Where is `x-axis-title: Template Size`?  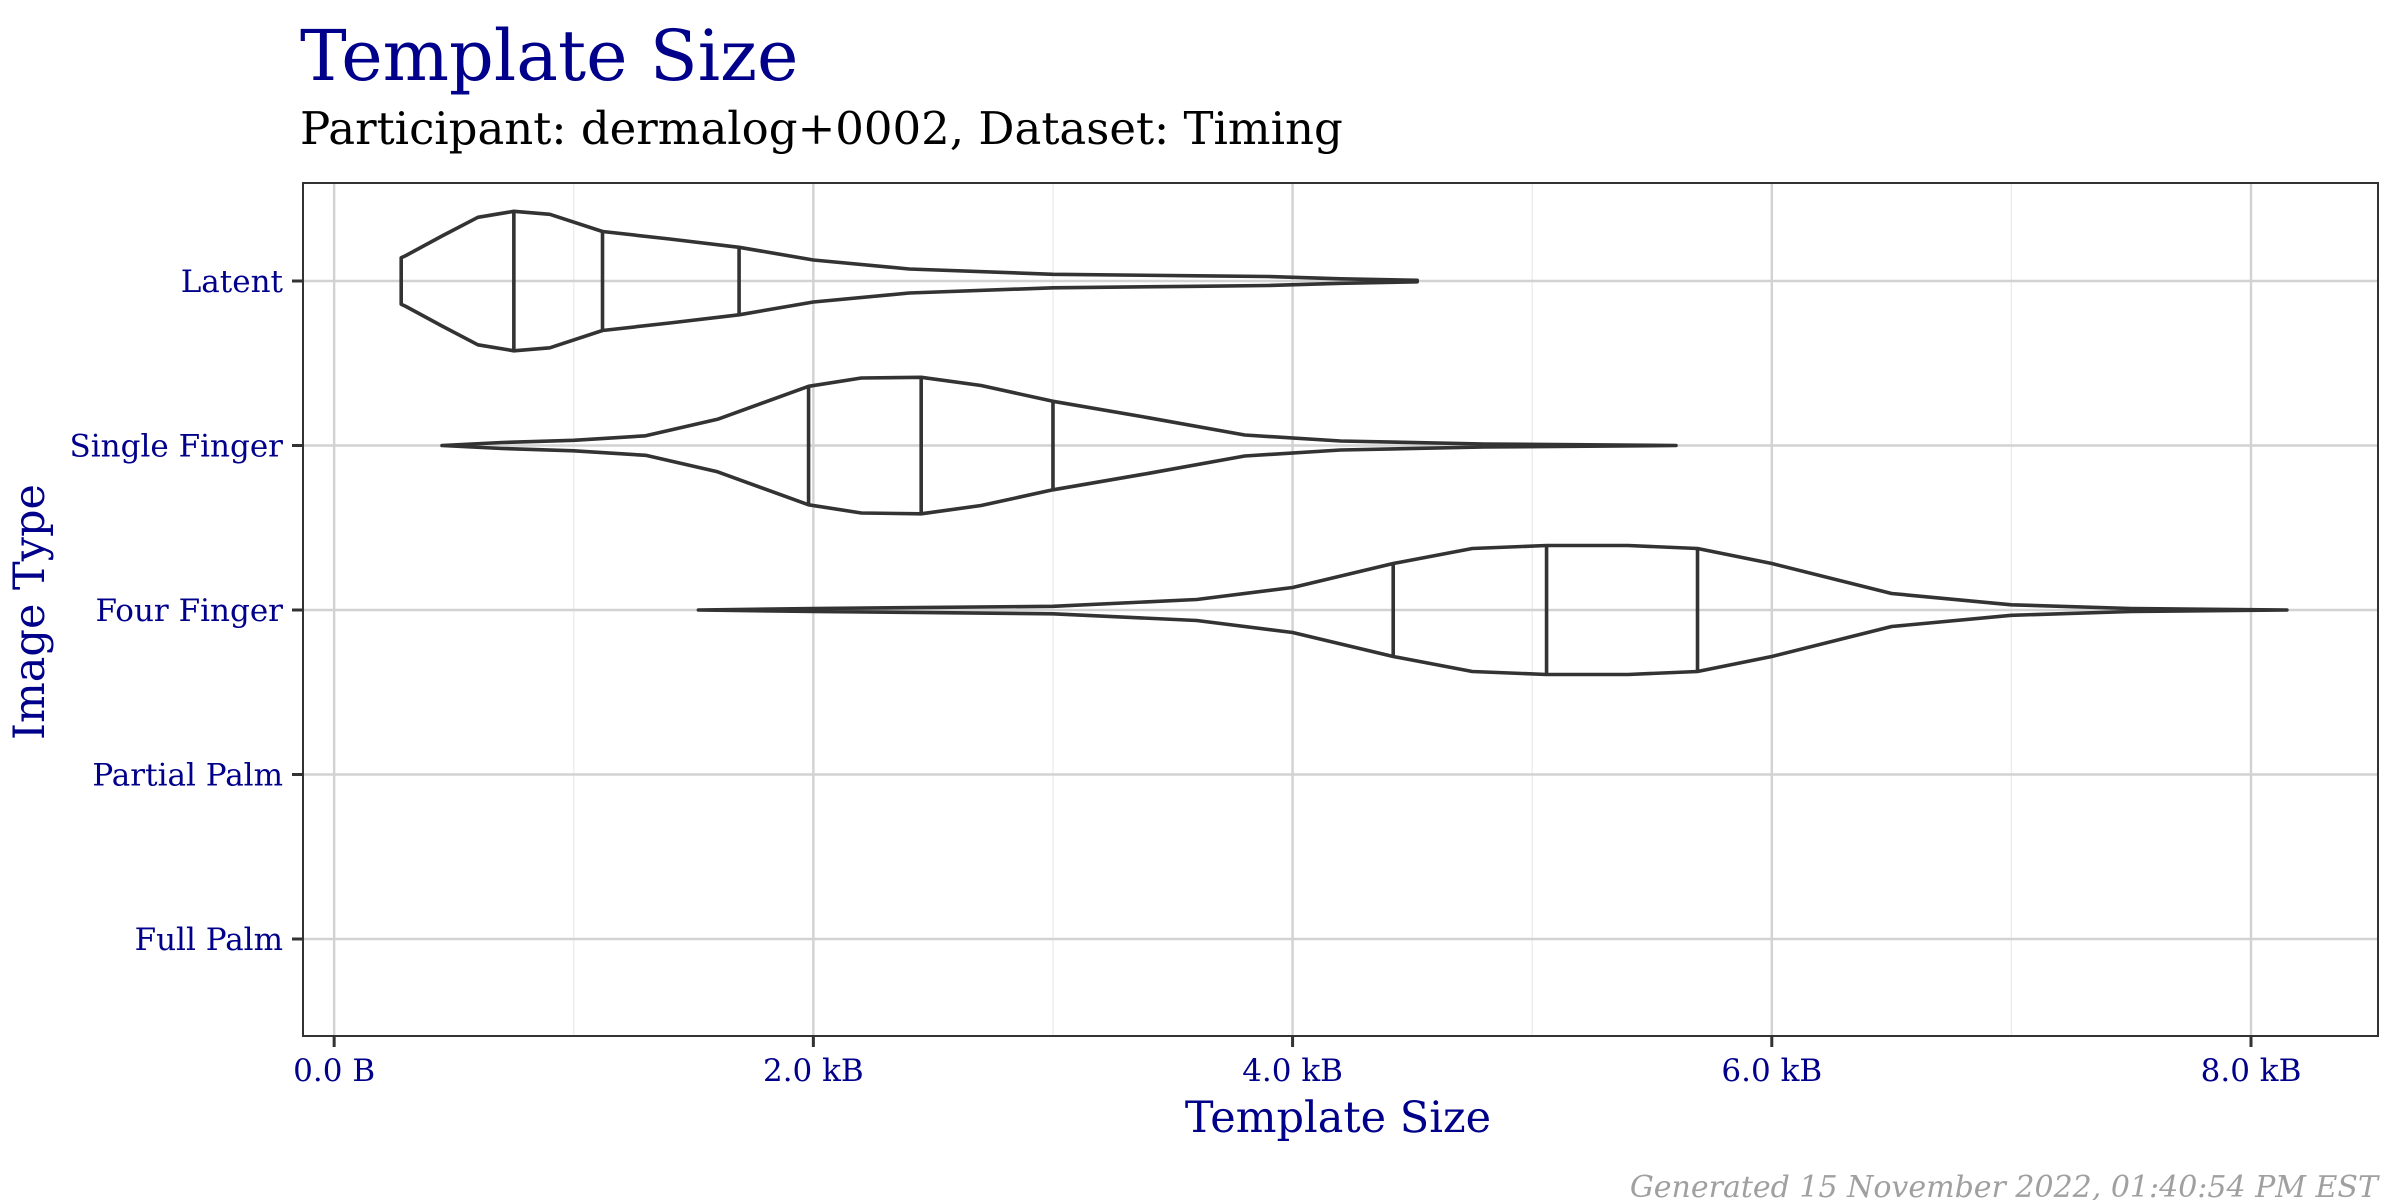
x-axis-title: Template Size is located at coordinates (1338, 1118).